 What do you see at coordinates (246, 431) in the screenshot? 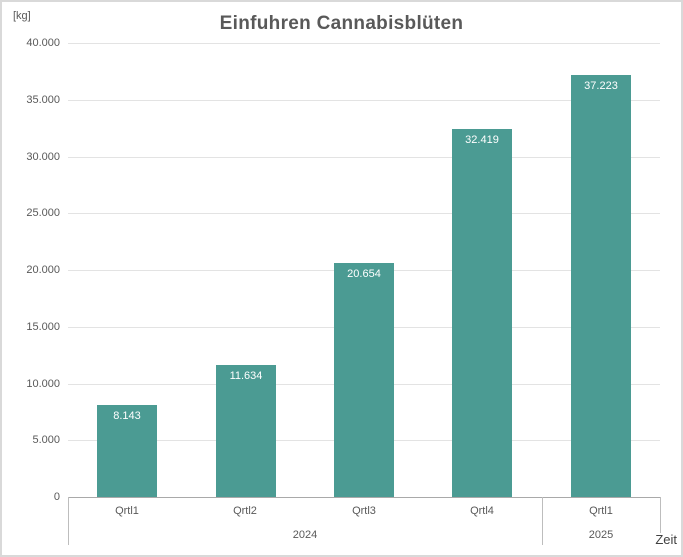
I see `bar: 11.634` at bounding box center [246, 431].